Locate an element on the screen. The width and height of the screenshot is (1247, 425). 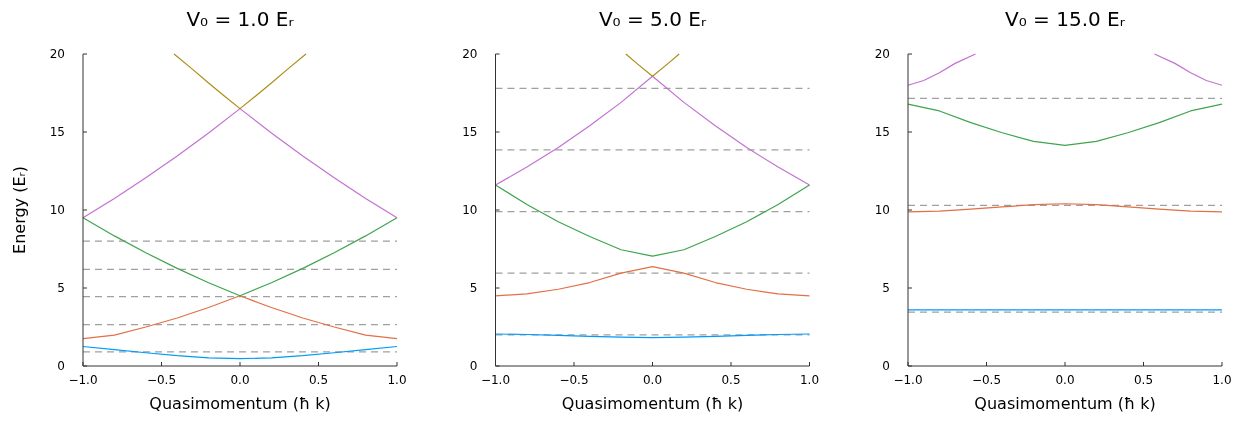
chart-title: V₀ = 15.0 Eᵣ is located at coordinates (1065, 19).